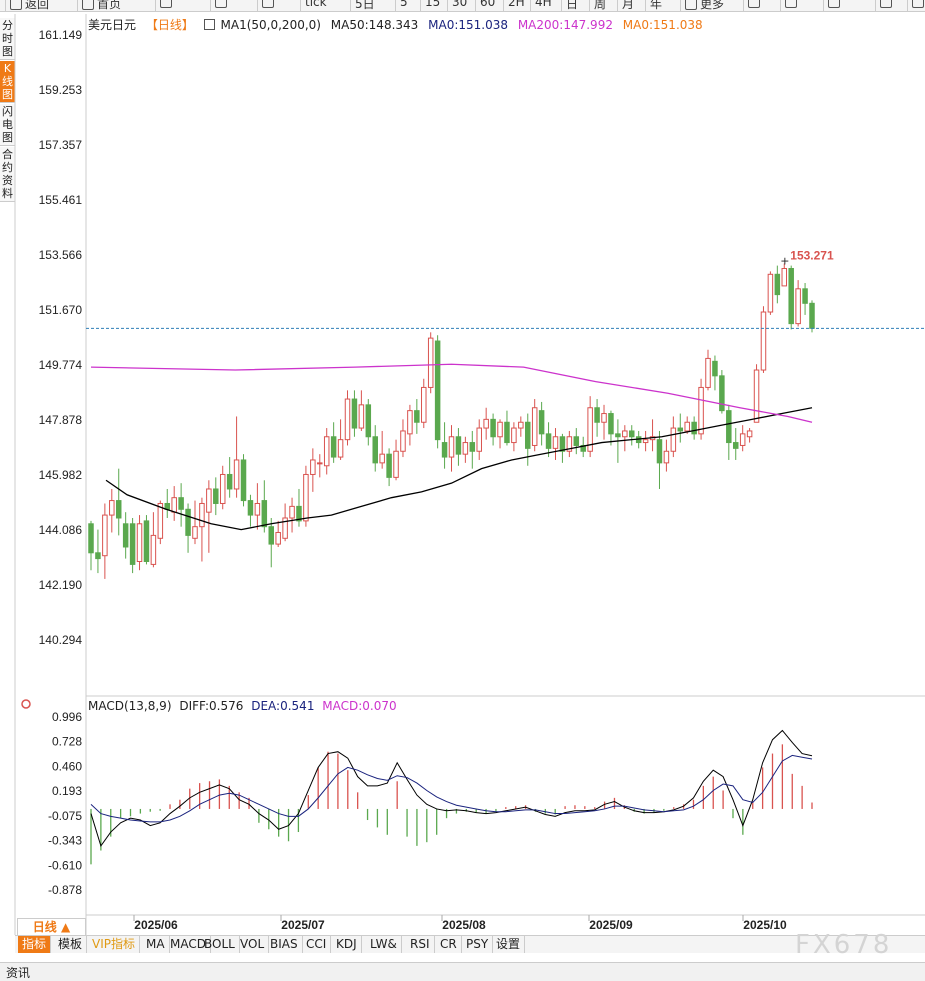 The width and height of the screenshot is (925, 981). Describe the element at coordinates (220, 944) in the screenshot. I see `indicator-tab-5: BOLL` at that location.